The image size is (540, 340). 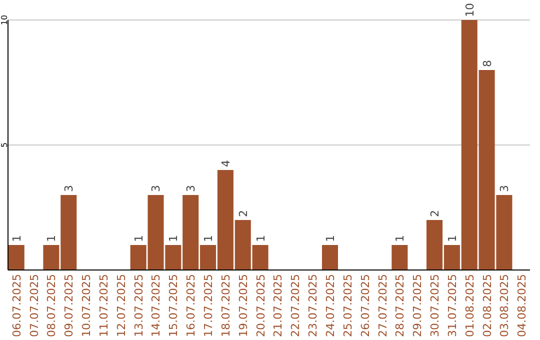 What do you see at coordinates (469, 10) in the screenshot?
I see `data-label: 10` at bounding box center [469, 10].